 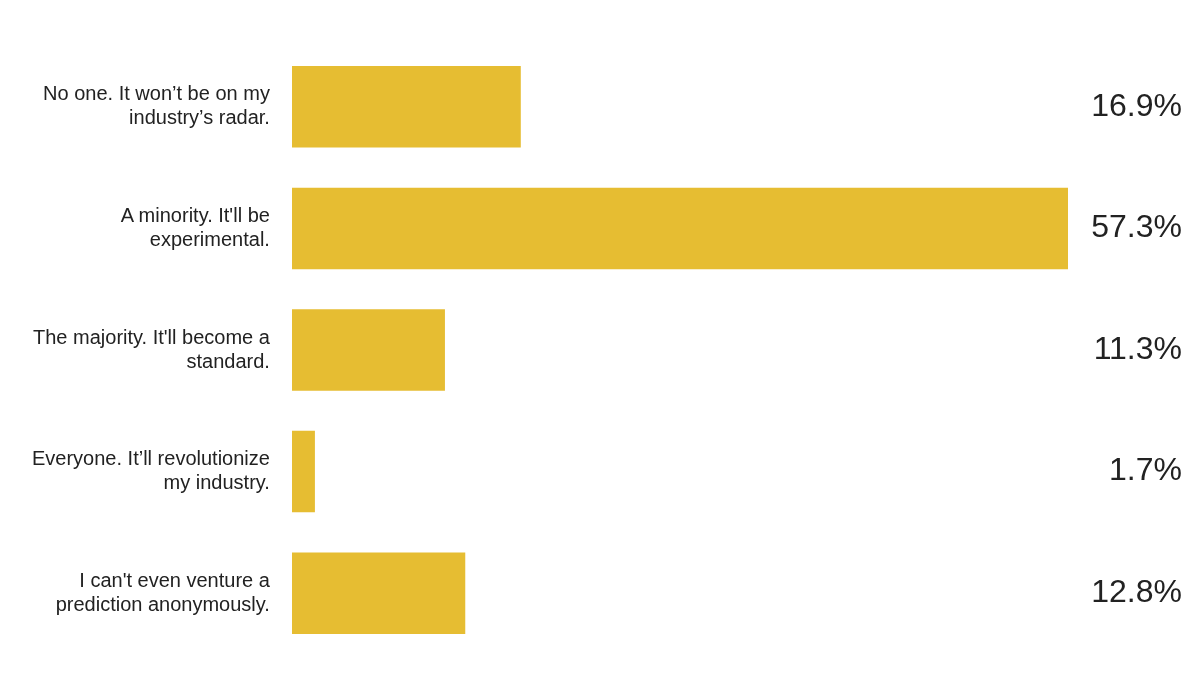 I want to click on data-label: 12.8%, so click(x=1136, y=591).